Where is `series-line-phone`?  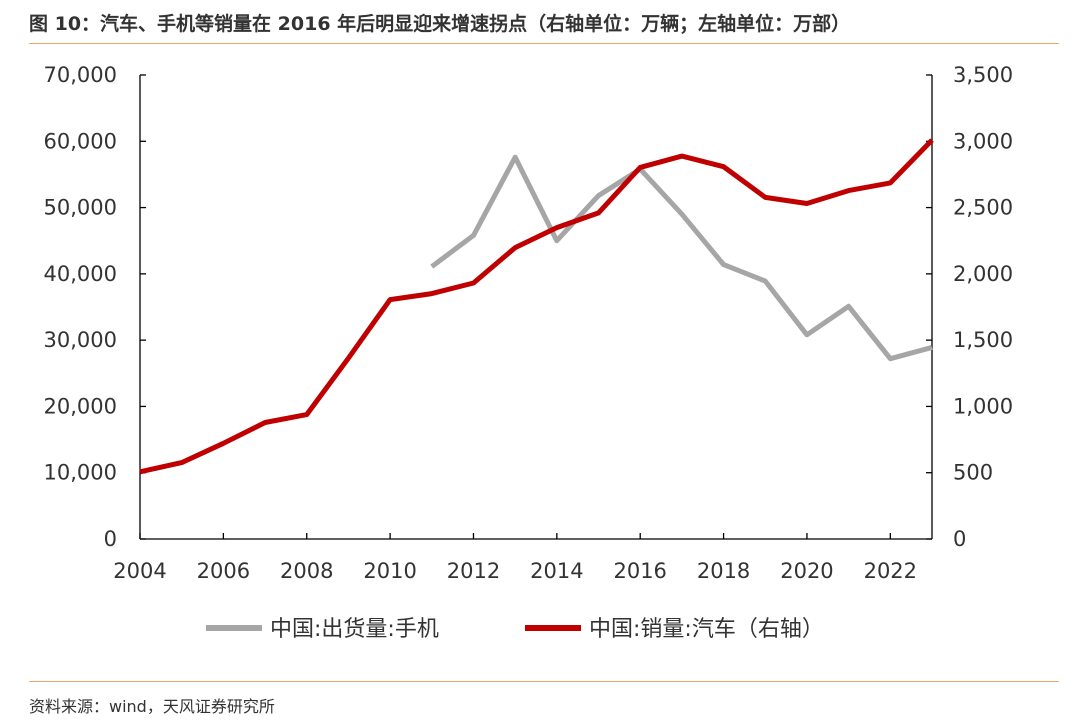 series-line-phone is located at coordinates (681, 258).